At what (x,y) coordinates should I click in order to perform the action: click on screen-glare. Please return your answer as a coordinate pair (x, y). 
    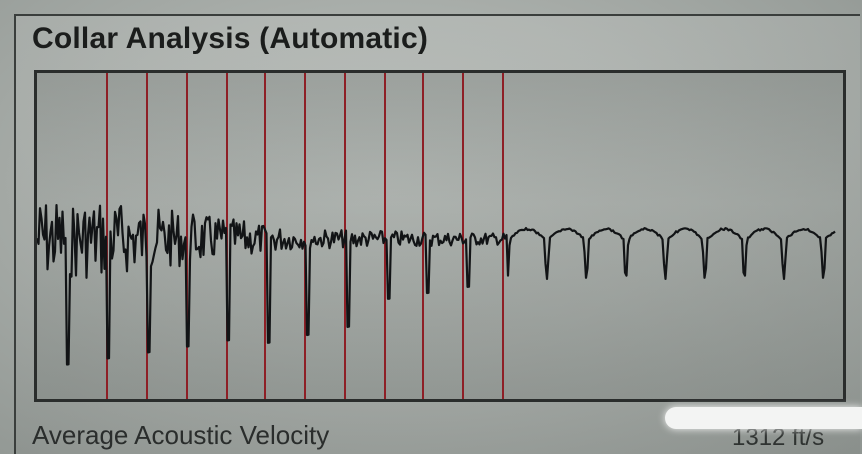
    Looking at the image, I should click on (763, 418).